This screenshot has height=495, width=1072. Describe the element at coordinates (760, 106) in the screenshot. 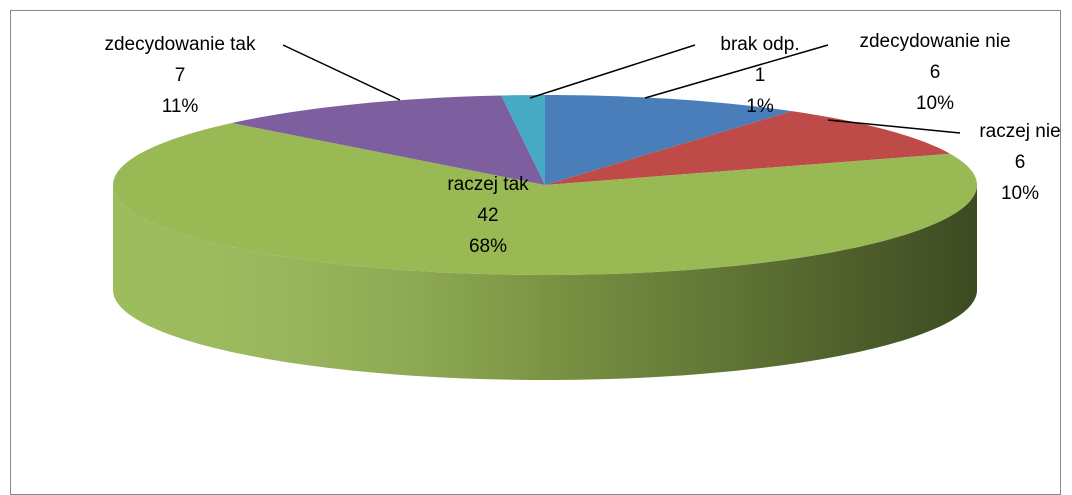

I see `percent-label: 1%` at that location.